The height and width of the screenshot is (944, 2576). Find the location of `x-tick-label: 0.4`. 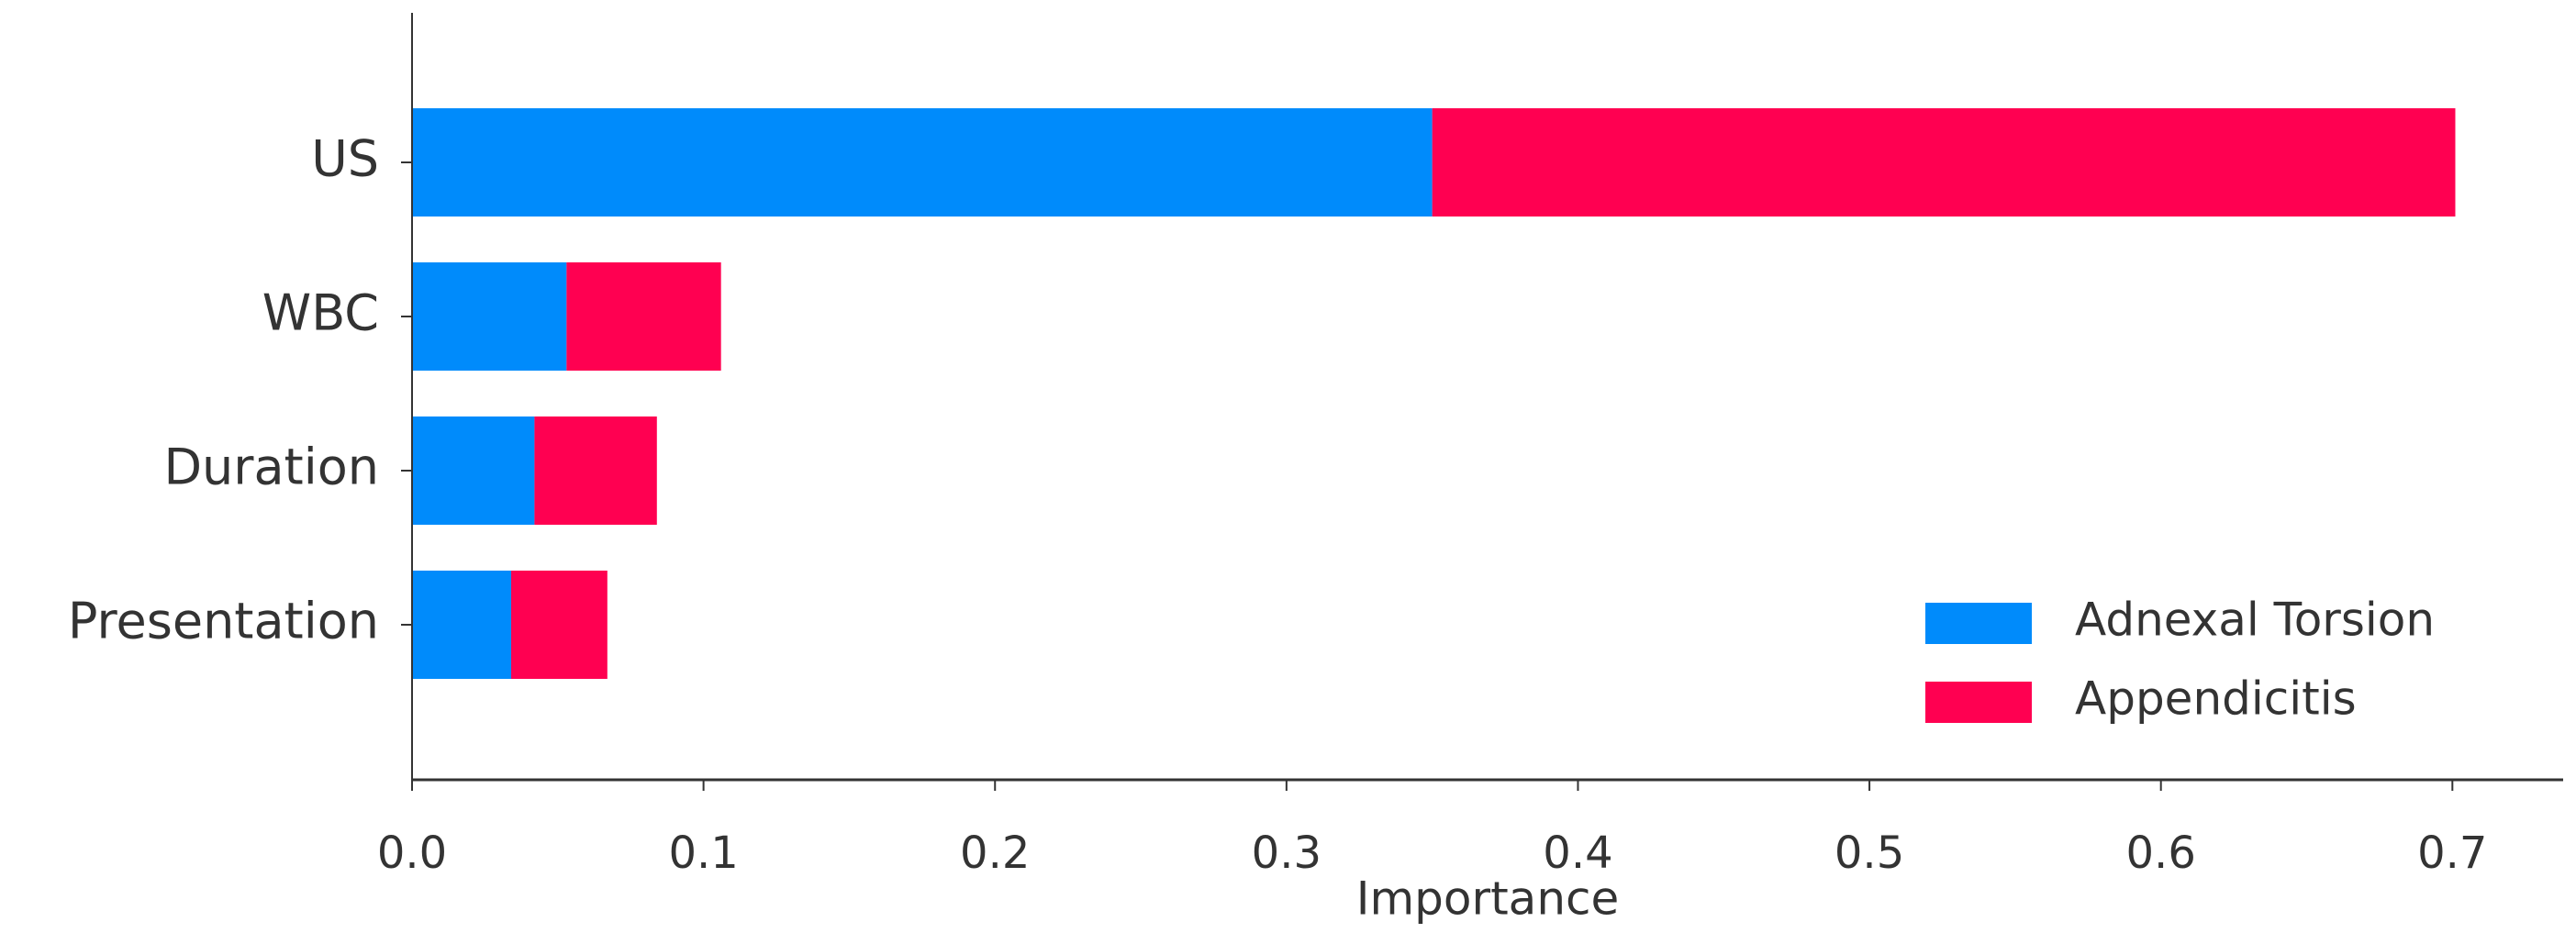

x-tick-label: 0.4 is located at coordinates (1577, 853).